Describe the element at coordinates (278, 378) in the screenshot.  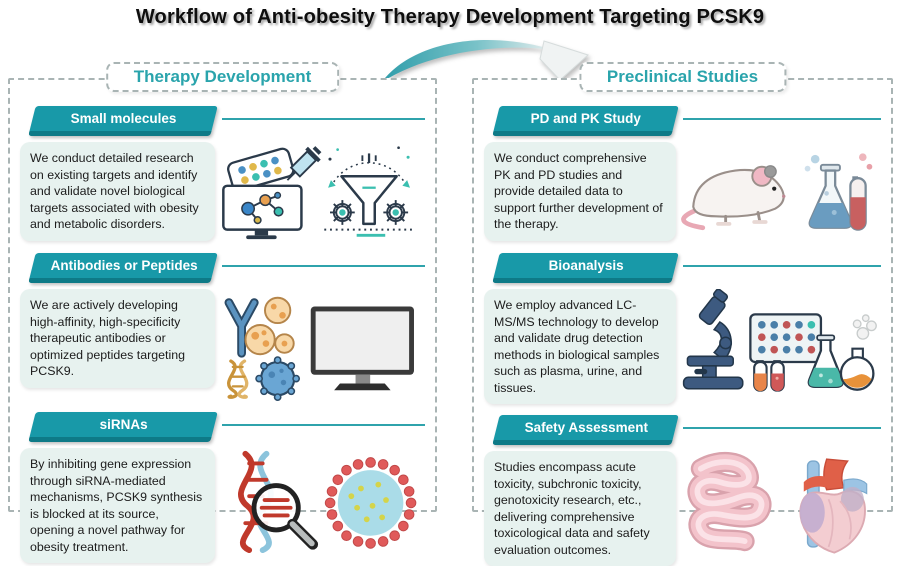
I see `virus-particle-icon` at that location.